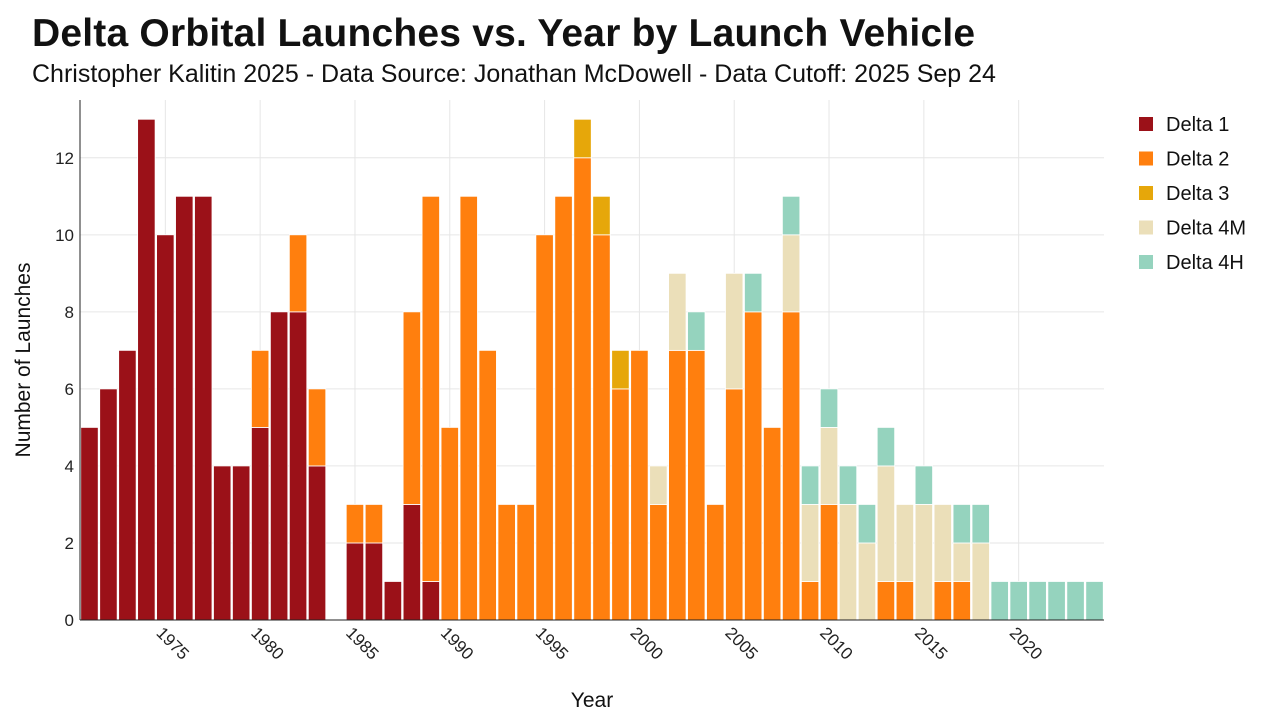 Image resolution: width=1280 pixels, height=720 pixels. Describe the element at coordinates (544, 427) in the screenshot. I see `bar-delta-2-1995` at that location.